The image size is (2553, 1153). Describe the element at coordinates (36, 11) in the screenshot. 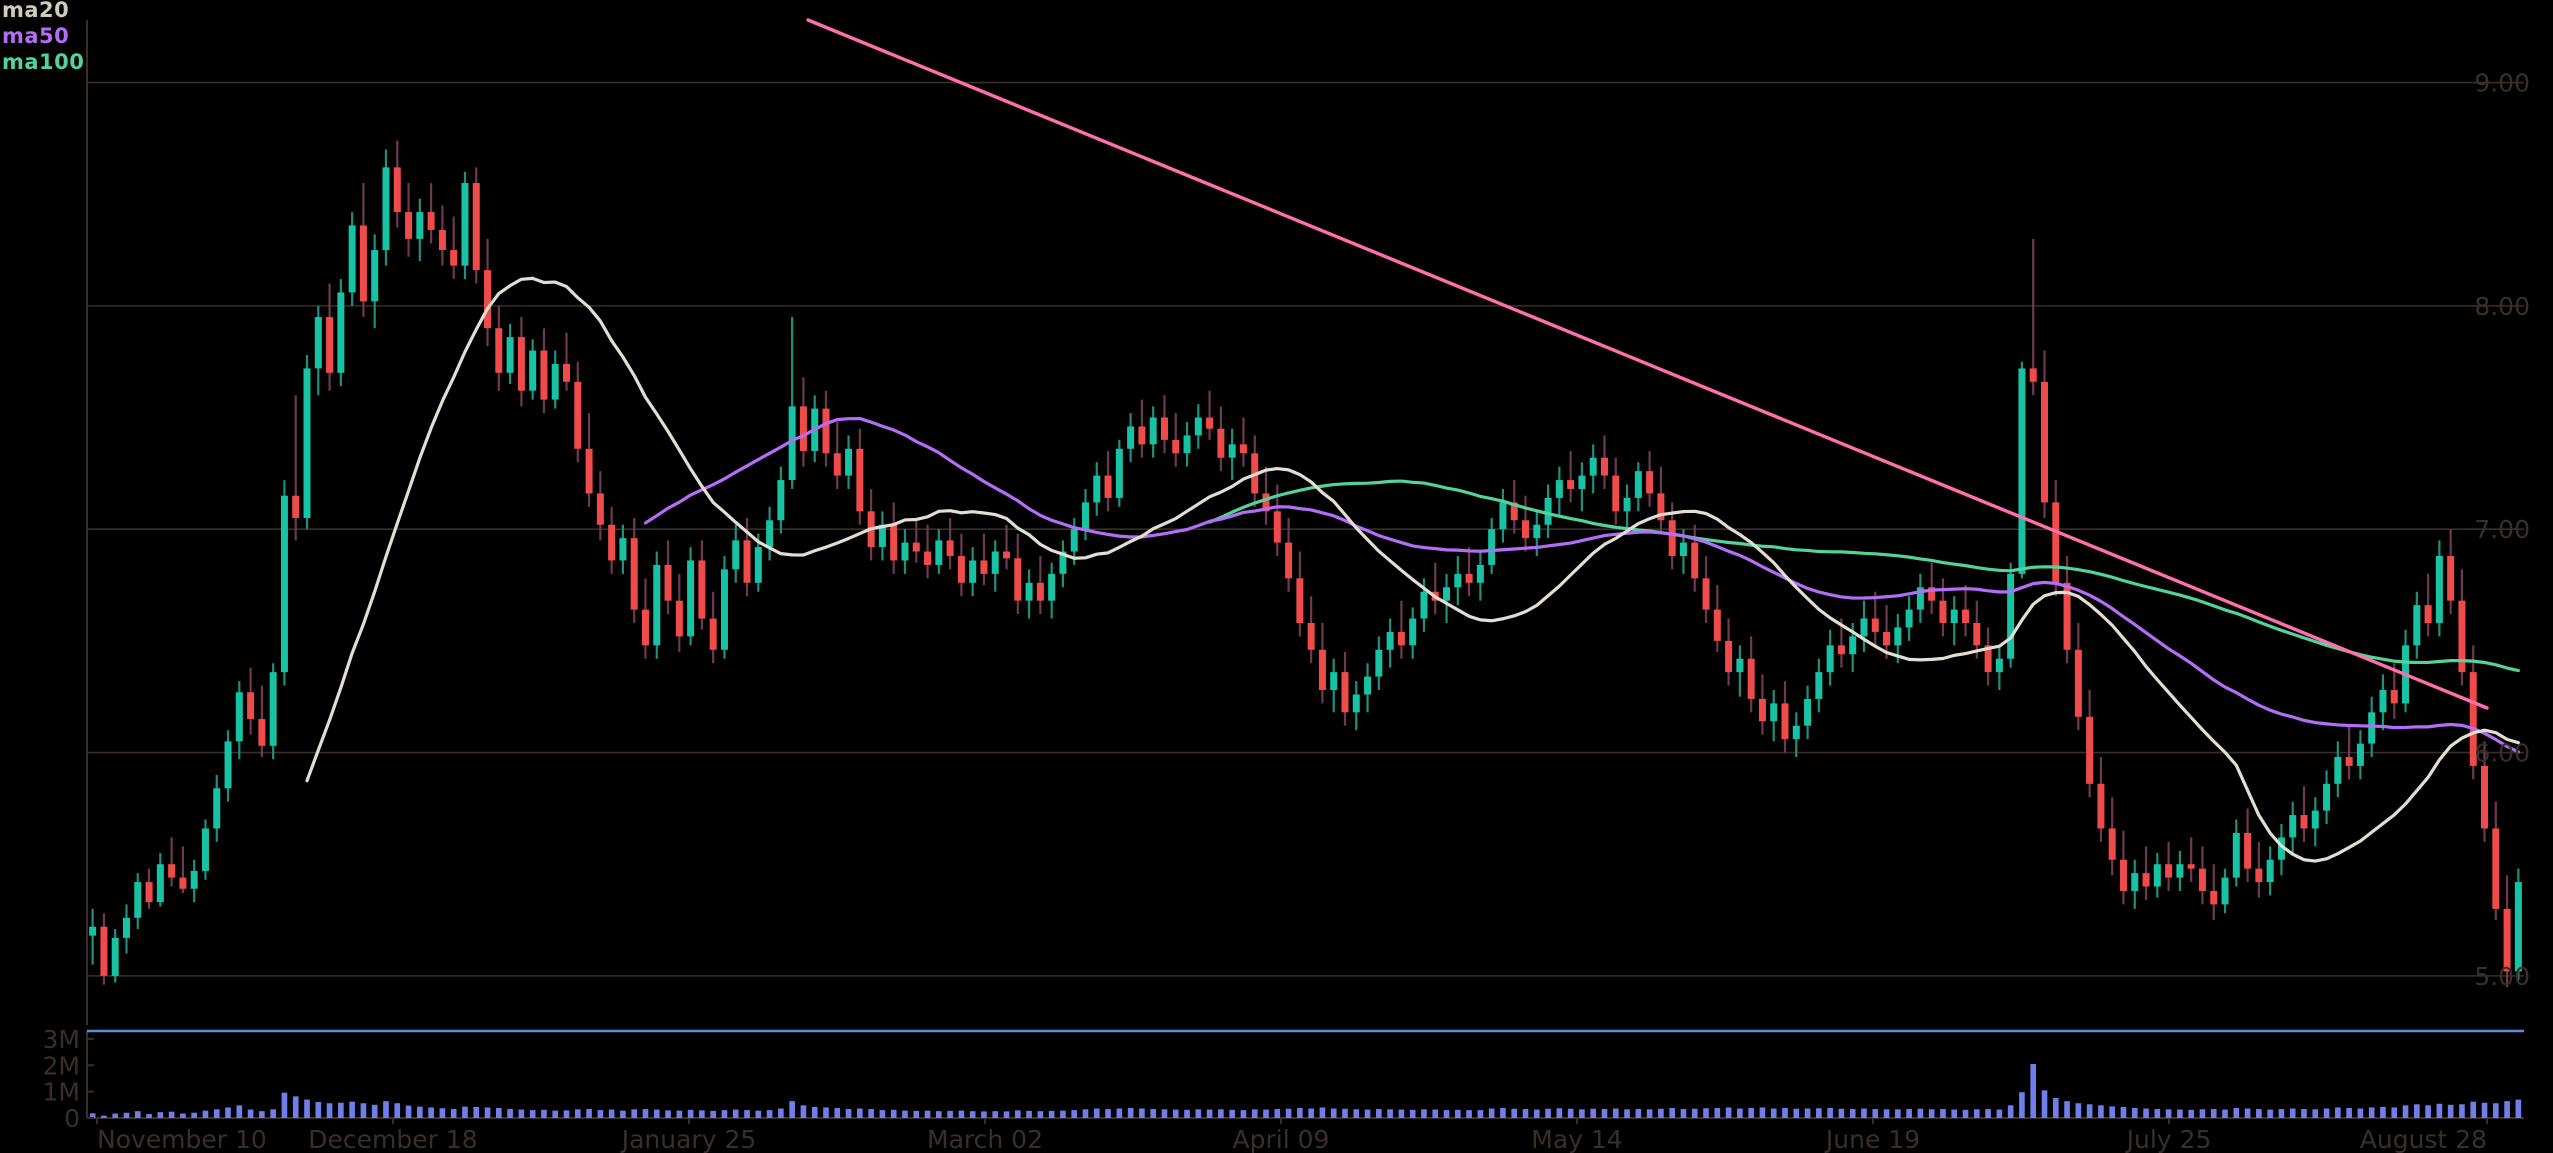

I see `legend-label-ma20: ma20` at that location.